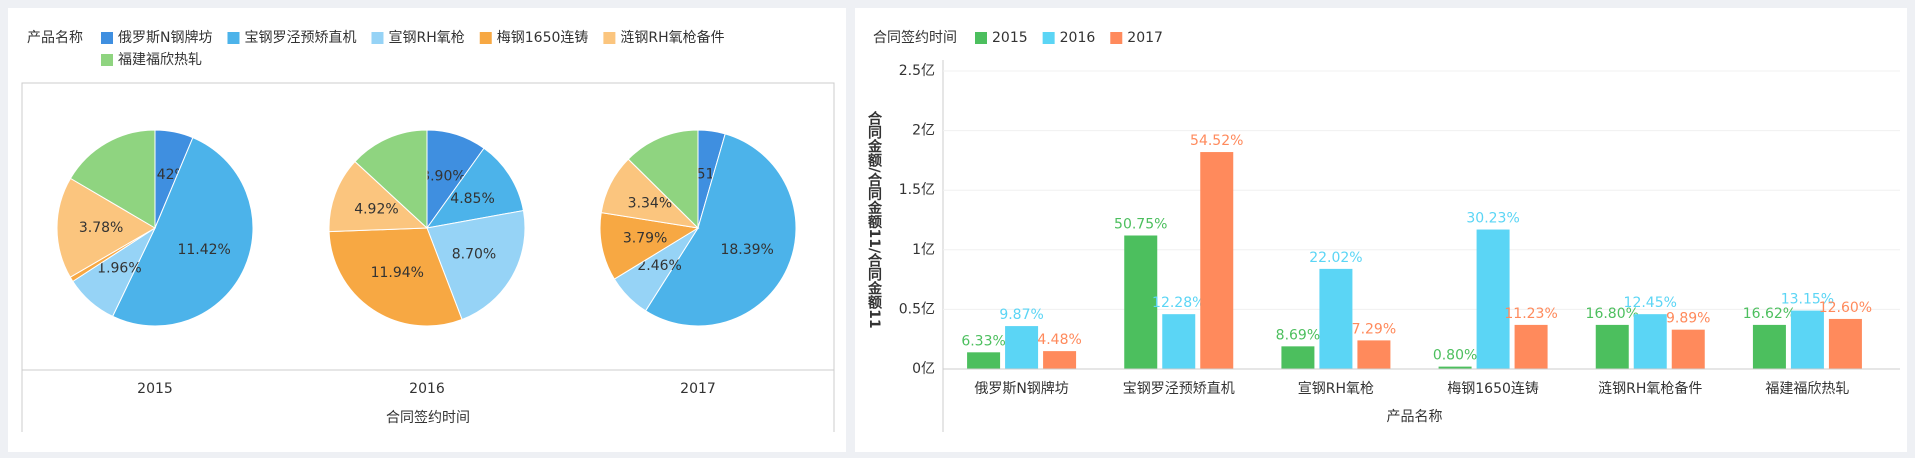 This screenshot has width=1915, height=458. What do you see at coordinates (983, 341) in the screenshot?
I see `bar-label: 6.33%` at bounding box center [983, 341].